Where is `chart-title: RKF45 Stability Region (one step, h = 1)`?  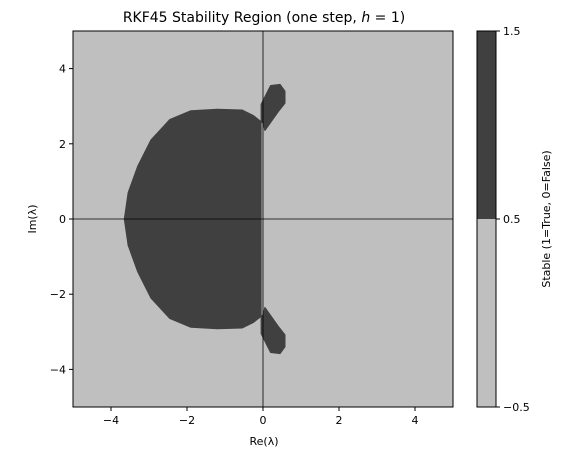
chart-title: RKF45 Stability Region (one step, h = 1) is located at coordinates (264, 18).